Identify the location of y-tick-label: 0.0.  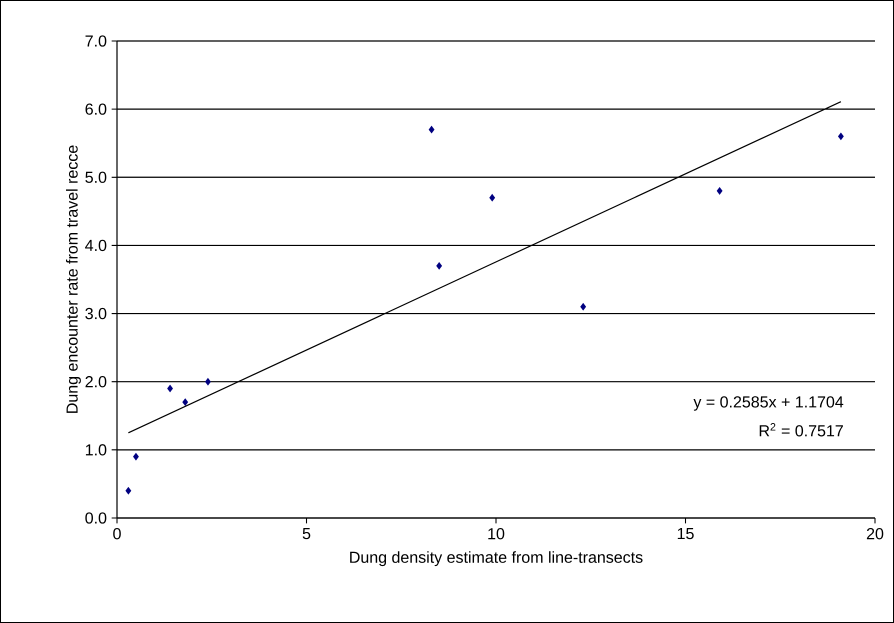
(95, 518).